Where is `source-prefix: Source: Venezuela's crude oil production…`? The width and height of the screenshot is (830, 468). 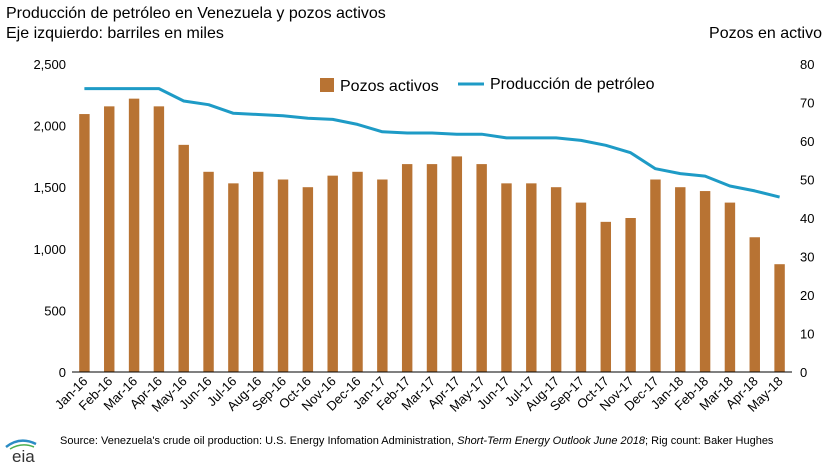
source-prefix: Source: Venezuela's crude oil production… is located at coordinates (259, 441).